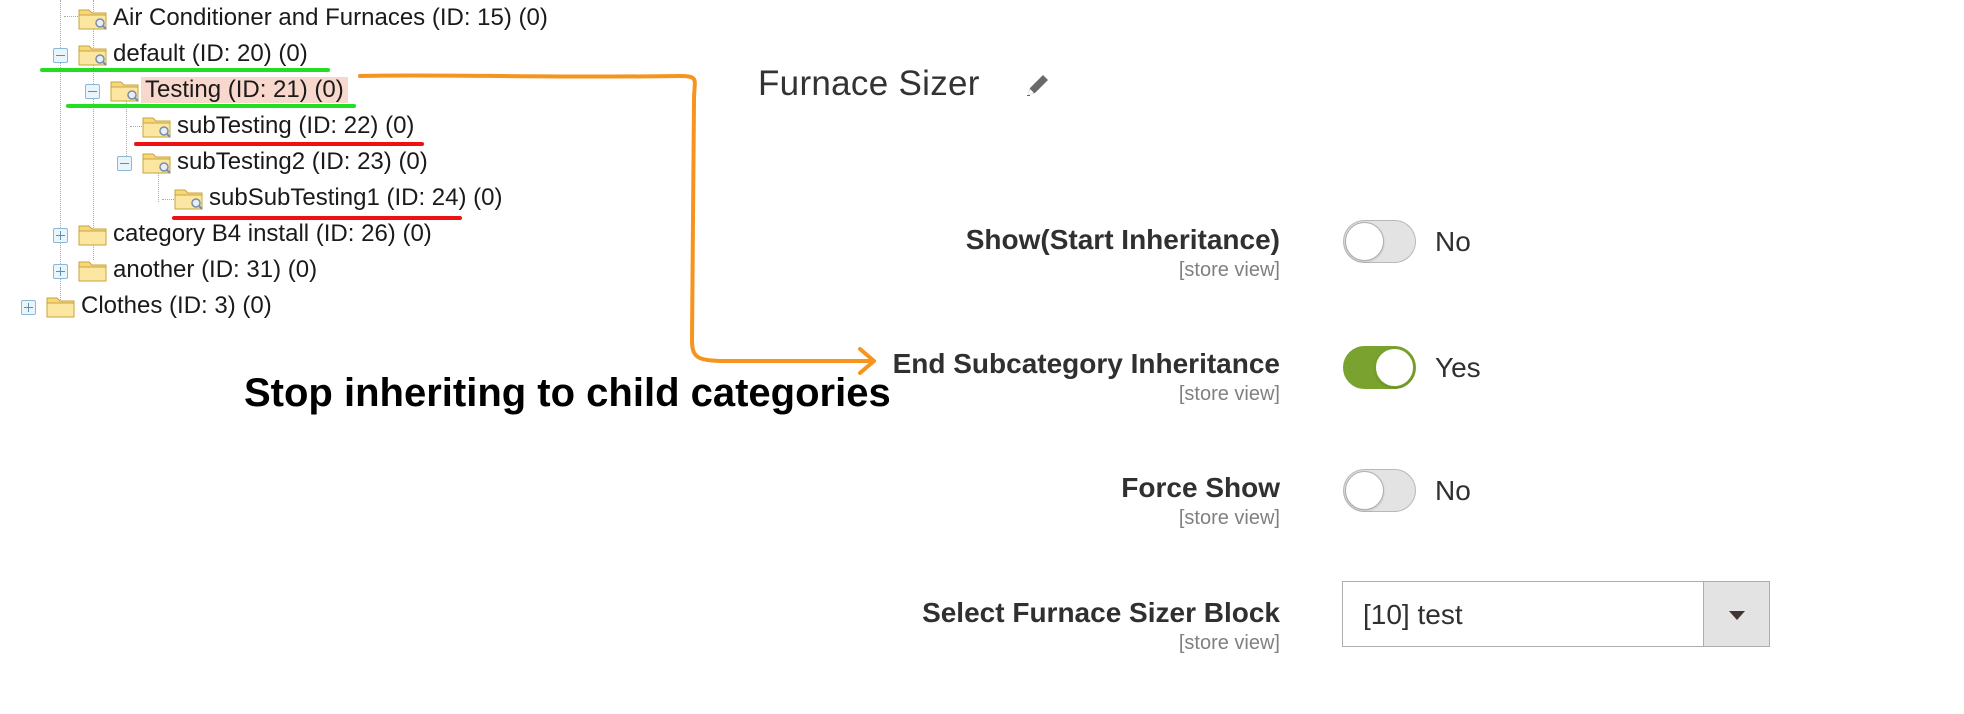 The image size is (1964, 714). What do you see at coordinates (869, 83) in the screenshot?
I see `panel-title: Furnace Sizer` at bounding box center [869, 83].